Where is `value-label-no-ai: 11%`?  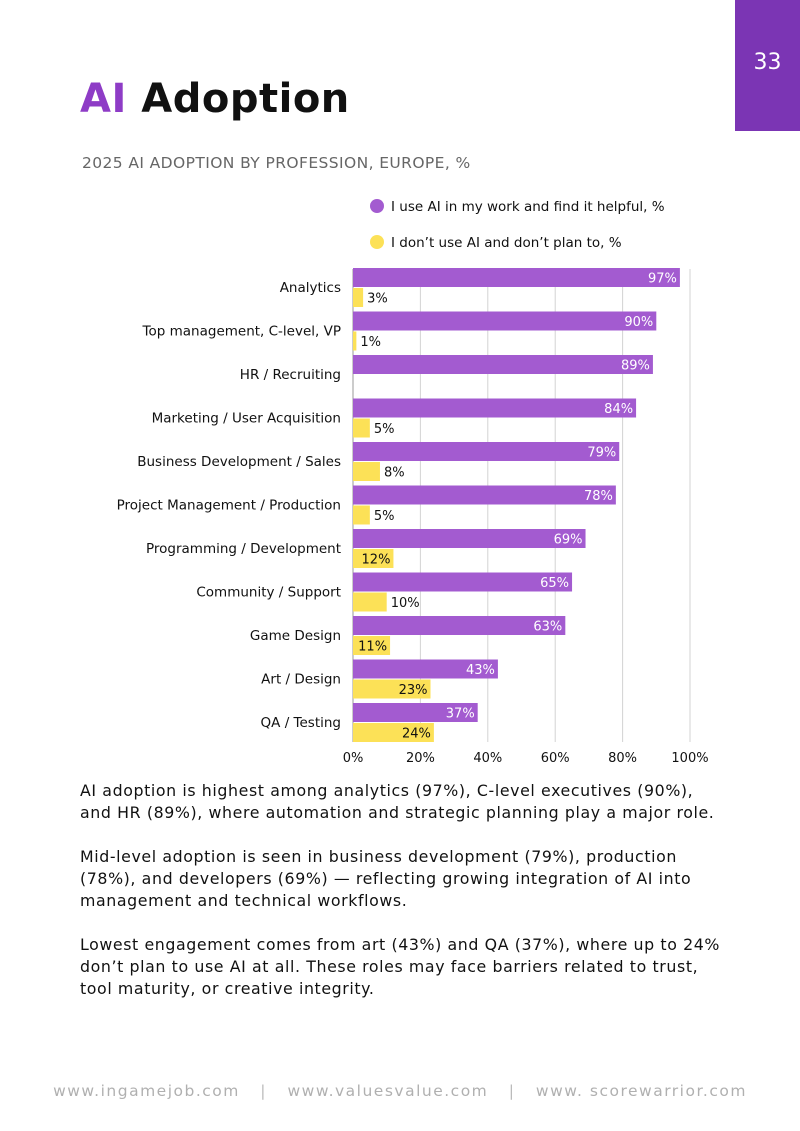
value-label-no-ai: 11% is located at coordinates (372, 647).